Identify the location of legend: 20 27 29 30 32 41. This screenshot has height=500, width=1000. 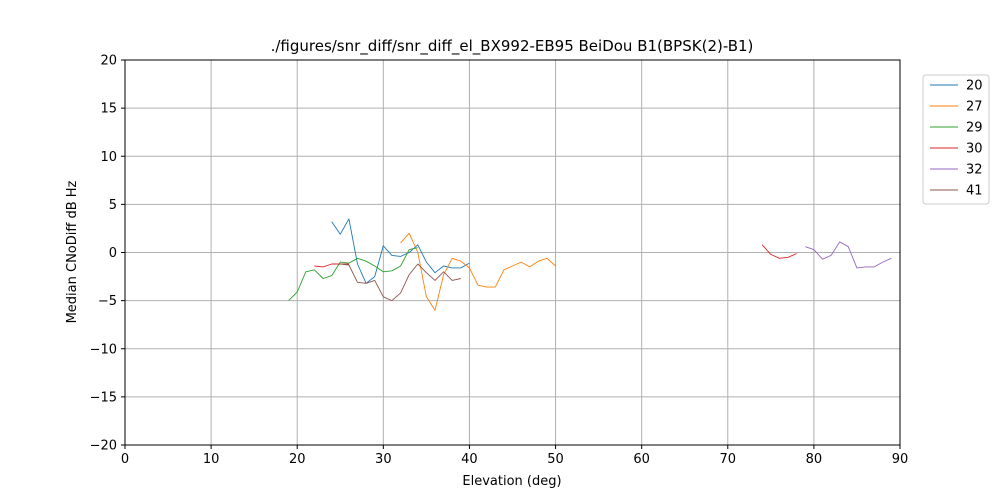
(956, 139).